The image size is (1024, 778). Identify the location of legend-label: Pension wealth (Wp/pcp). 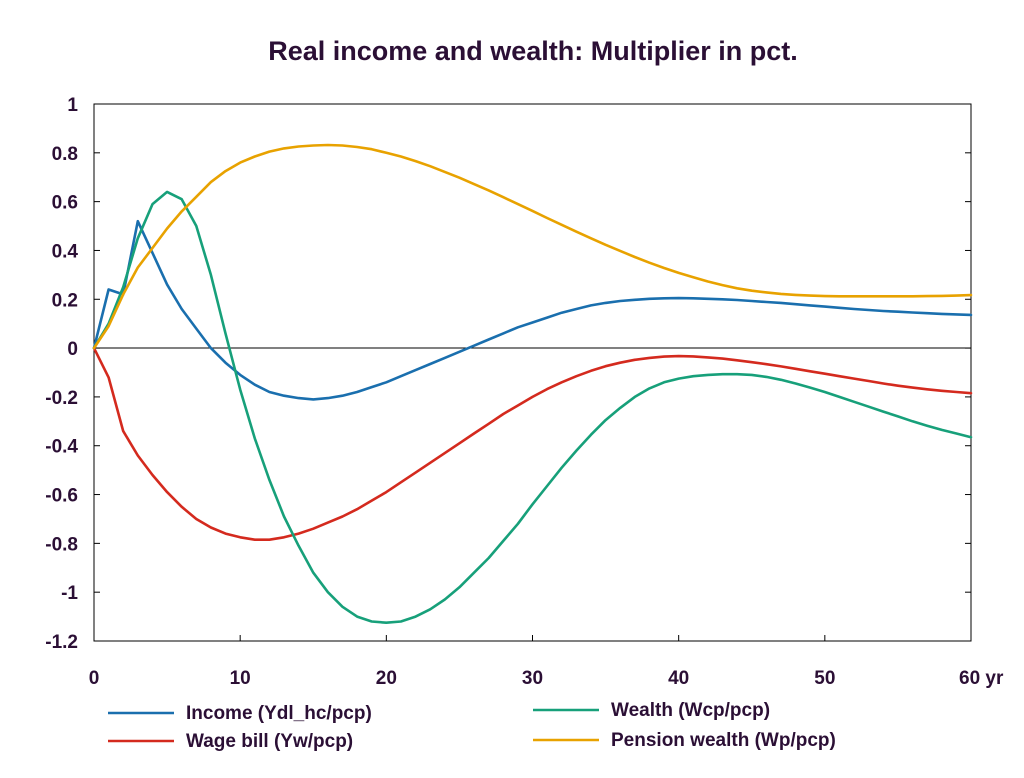
(723, 740).